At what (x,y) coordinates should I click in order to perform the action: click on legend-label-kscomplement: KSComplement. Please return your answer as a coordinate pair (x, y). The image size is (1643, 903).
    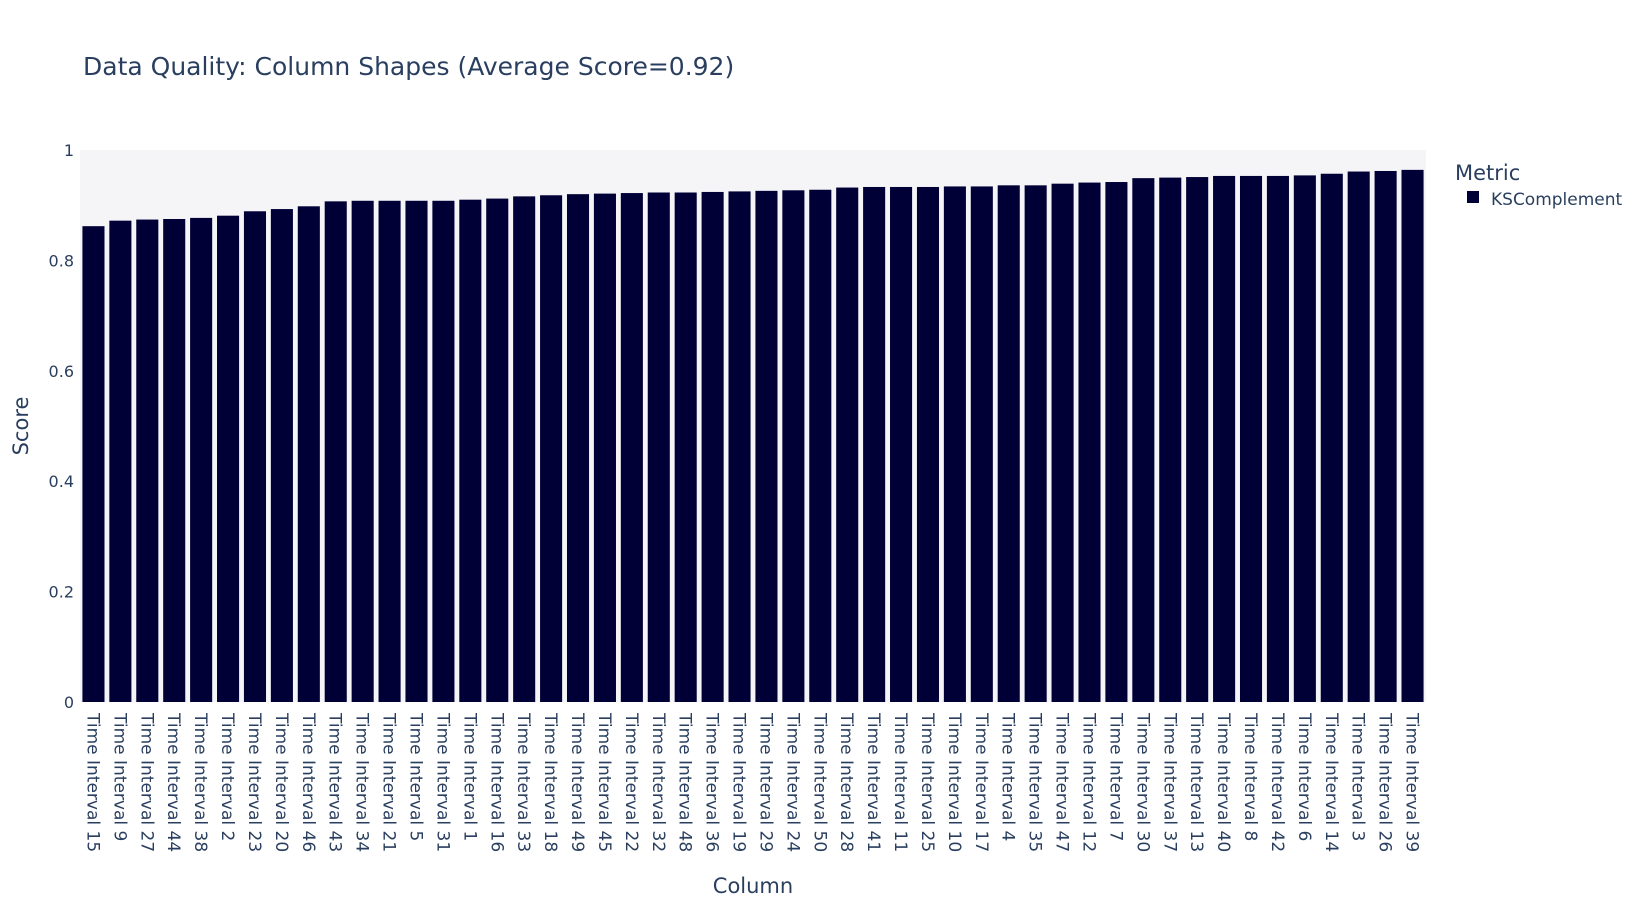
    Looking at the image, I should click on (1557, 200).